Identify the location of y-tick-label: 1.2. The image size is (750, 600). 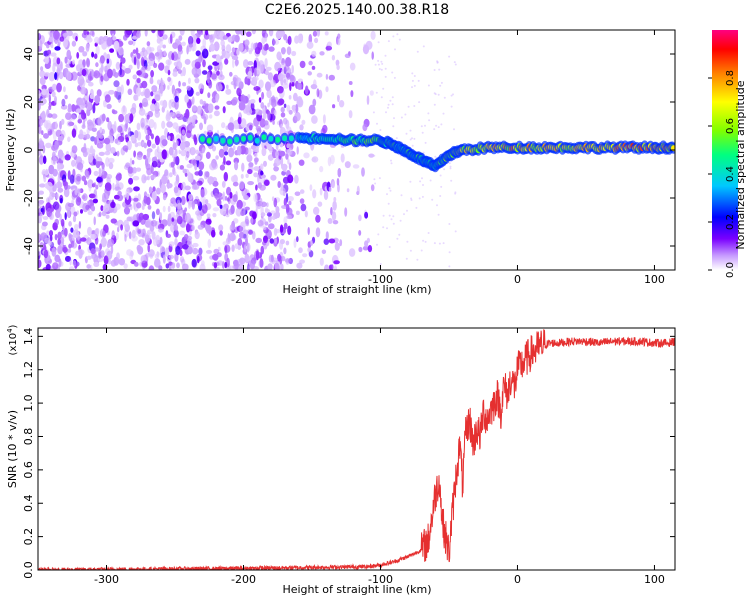
(28, 370).